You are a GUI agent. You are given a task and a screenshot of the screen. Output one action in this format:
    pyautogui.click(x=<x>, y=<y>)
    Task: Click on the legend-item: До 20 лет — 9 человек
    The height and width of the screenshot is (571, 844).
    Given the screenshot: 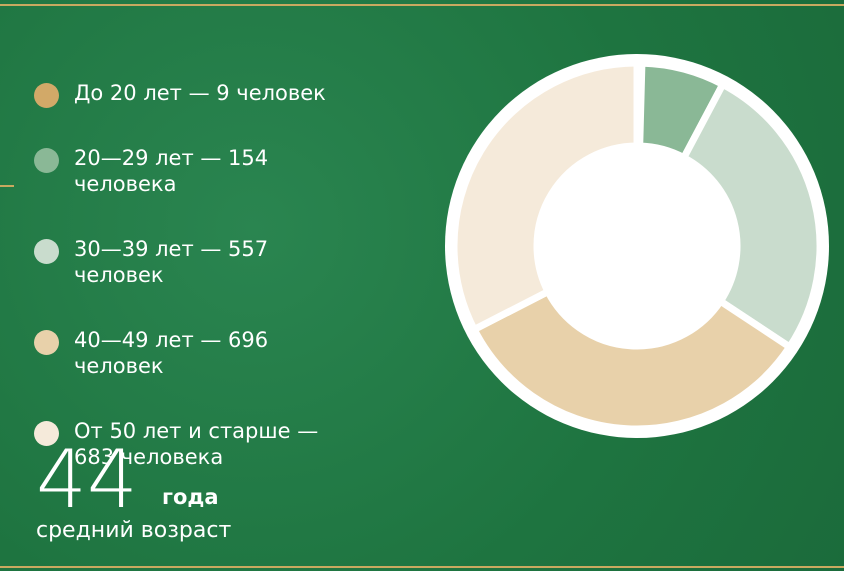 What is the action you would take?
    pyautogui.click(x=199, y=94)
    